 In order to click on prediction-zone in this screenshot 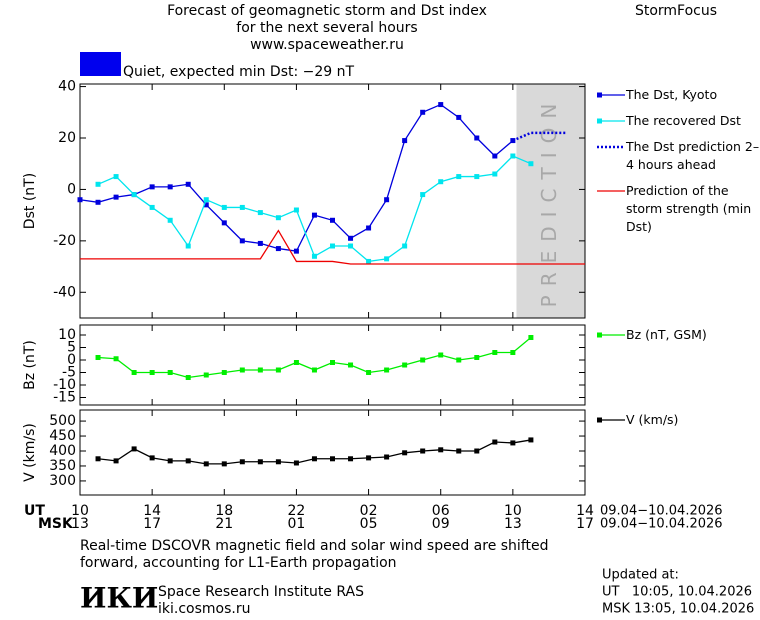, I will do `click(550, 201)`.